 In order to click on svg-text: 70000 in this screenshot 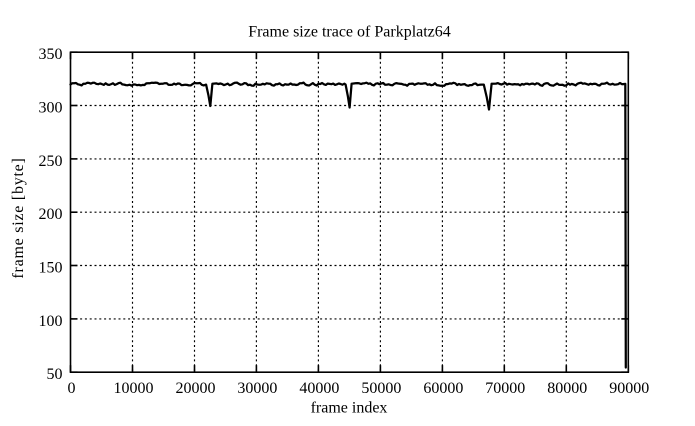, I will do `click(505, 388)`.